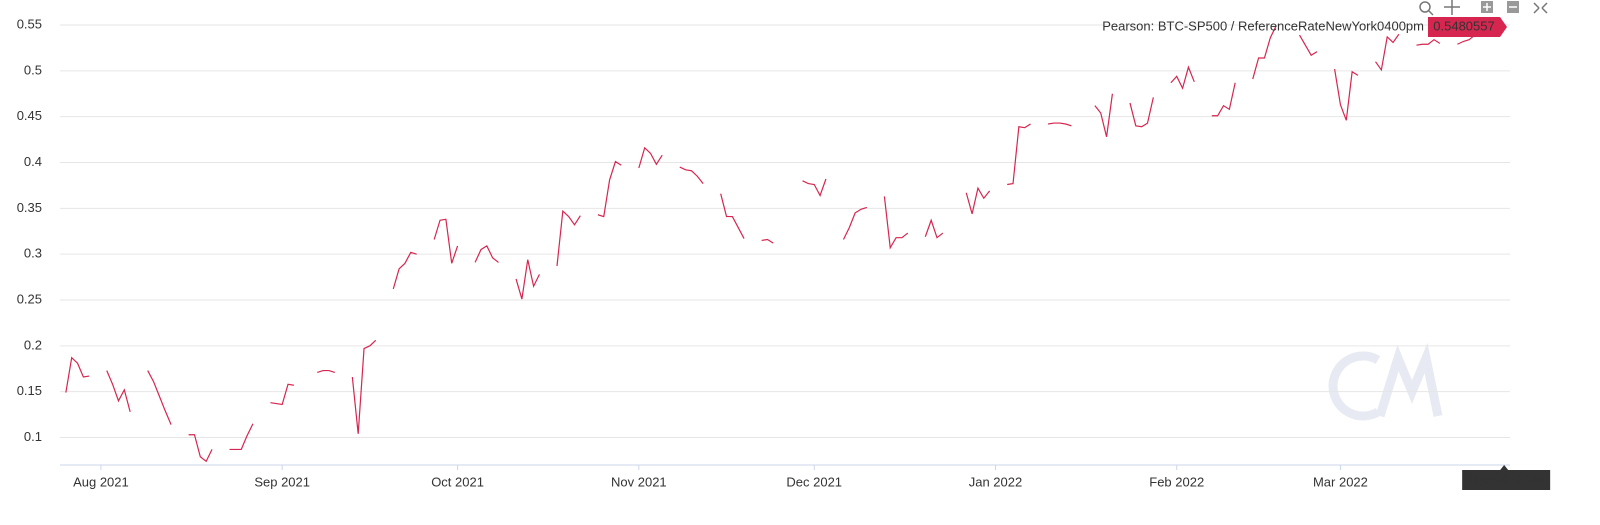 This screenshot has width=1600, height=525. Describe the element at coordinates (1176, 481) in the screenshot. I see `x-tick-label: Feb 2022` at that location.